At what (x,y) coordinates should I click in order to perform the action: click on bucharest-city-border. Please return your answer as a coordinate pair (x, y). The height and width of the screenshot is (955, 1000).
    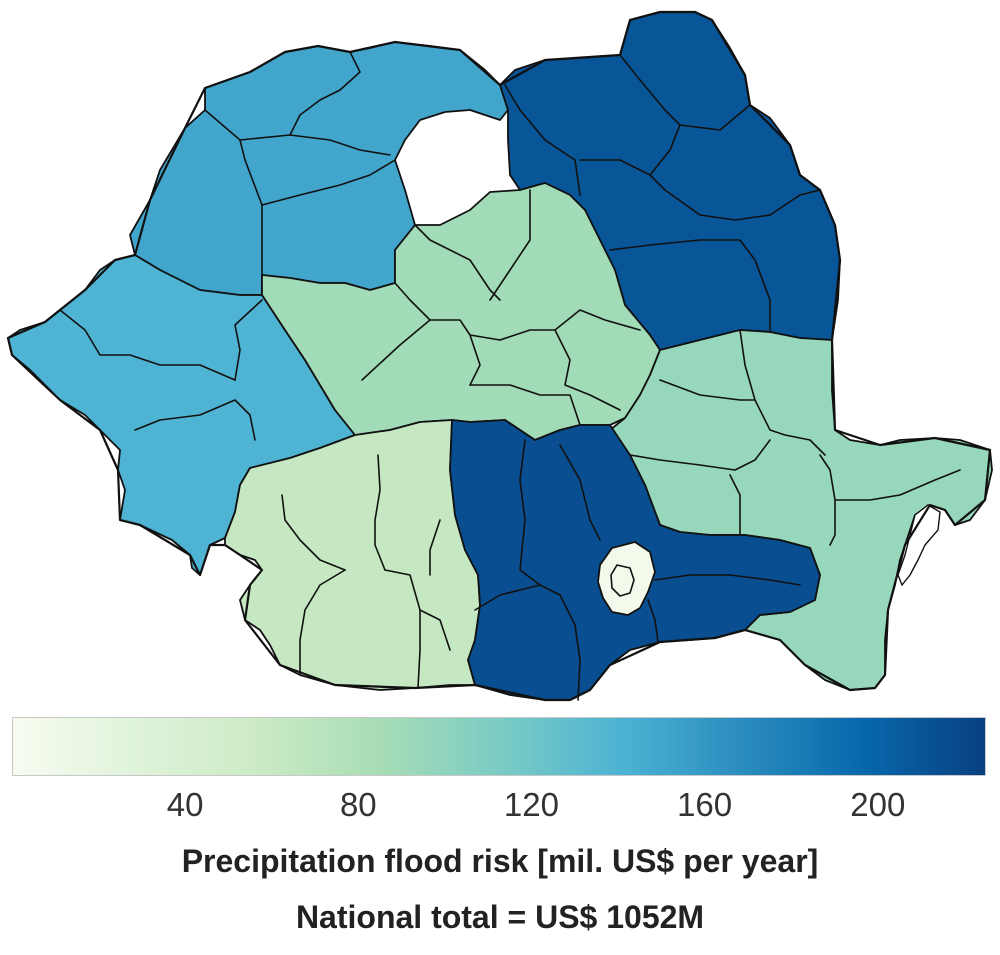
    Looking at the image, I should click on (622, 580).